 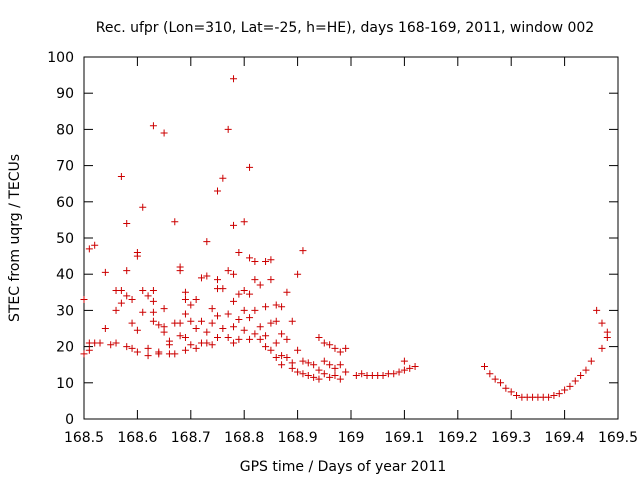 What do you see at coordinates (65, 167) in the screenshot?
I see `y-tick-label: 70` at bounding box center [65, 167].